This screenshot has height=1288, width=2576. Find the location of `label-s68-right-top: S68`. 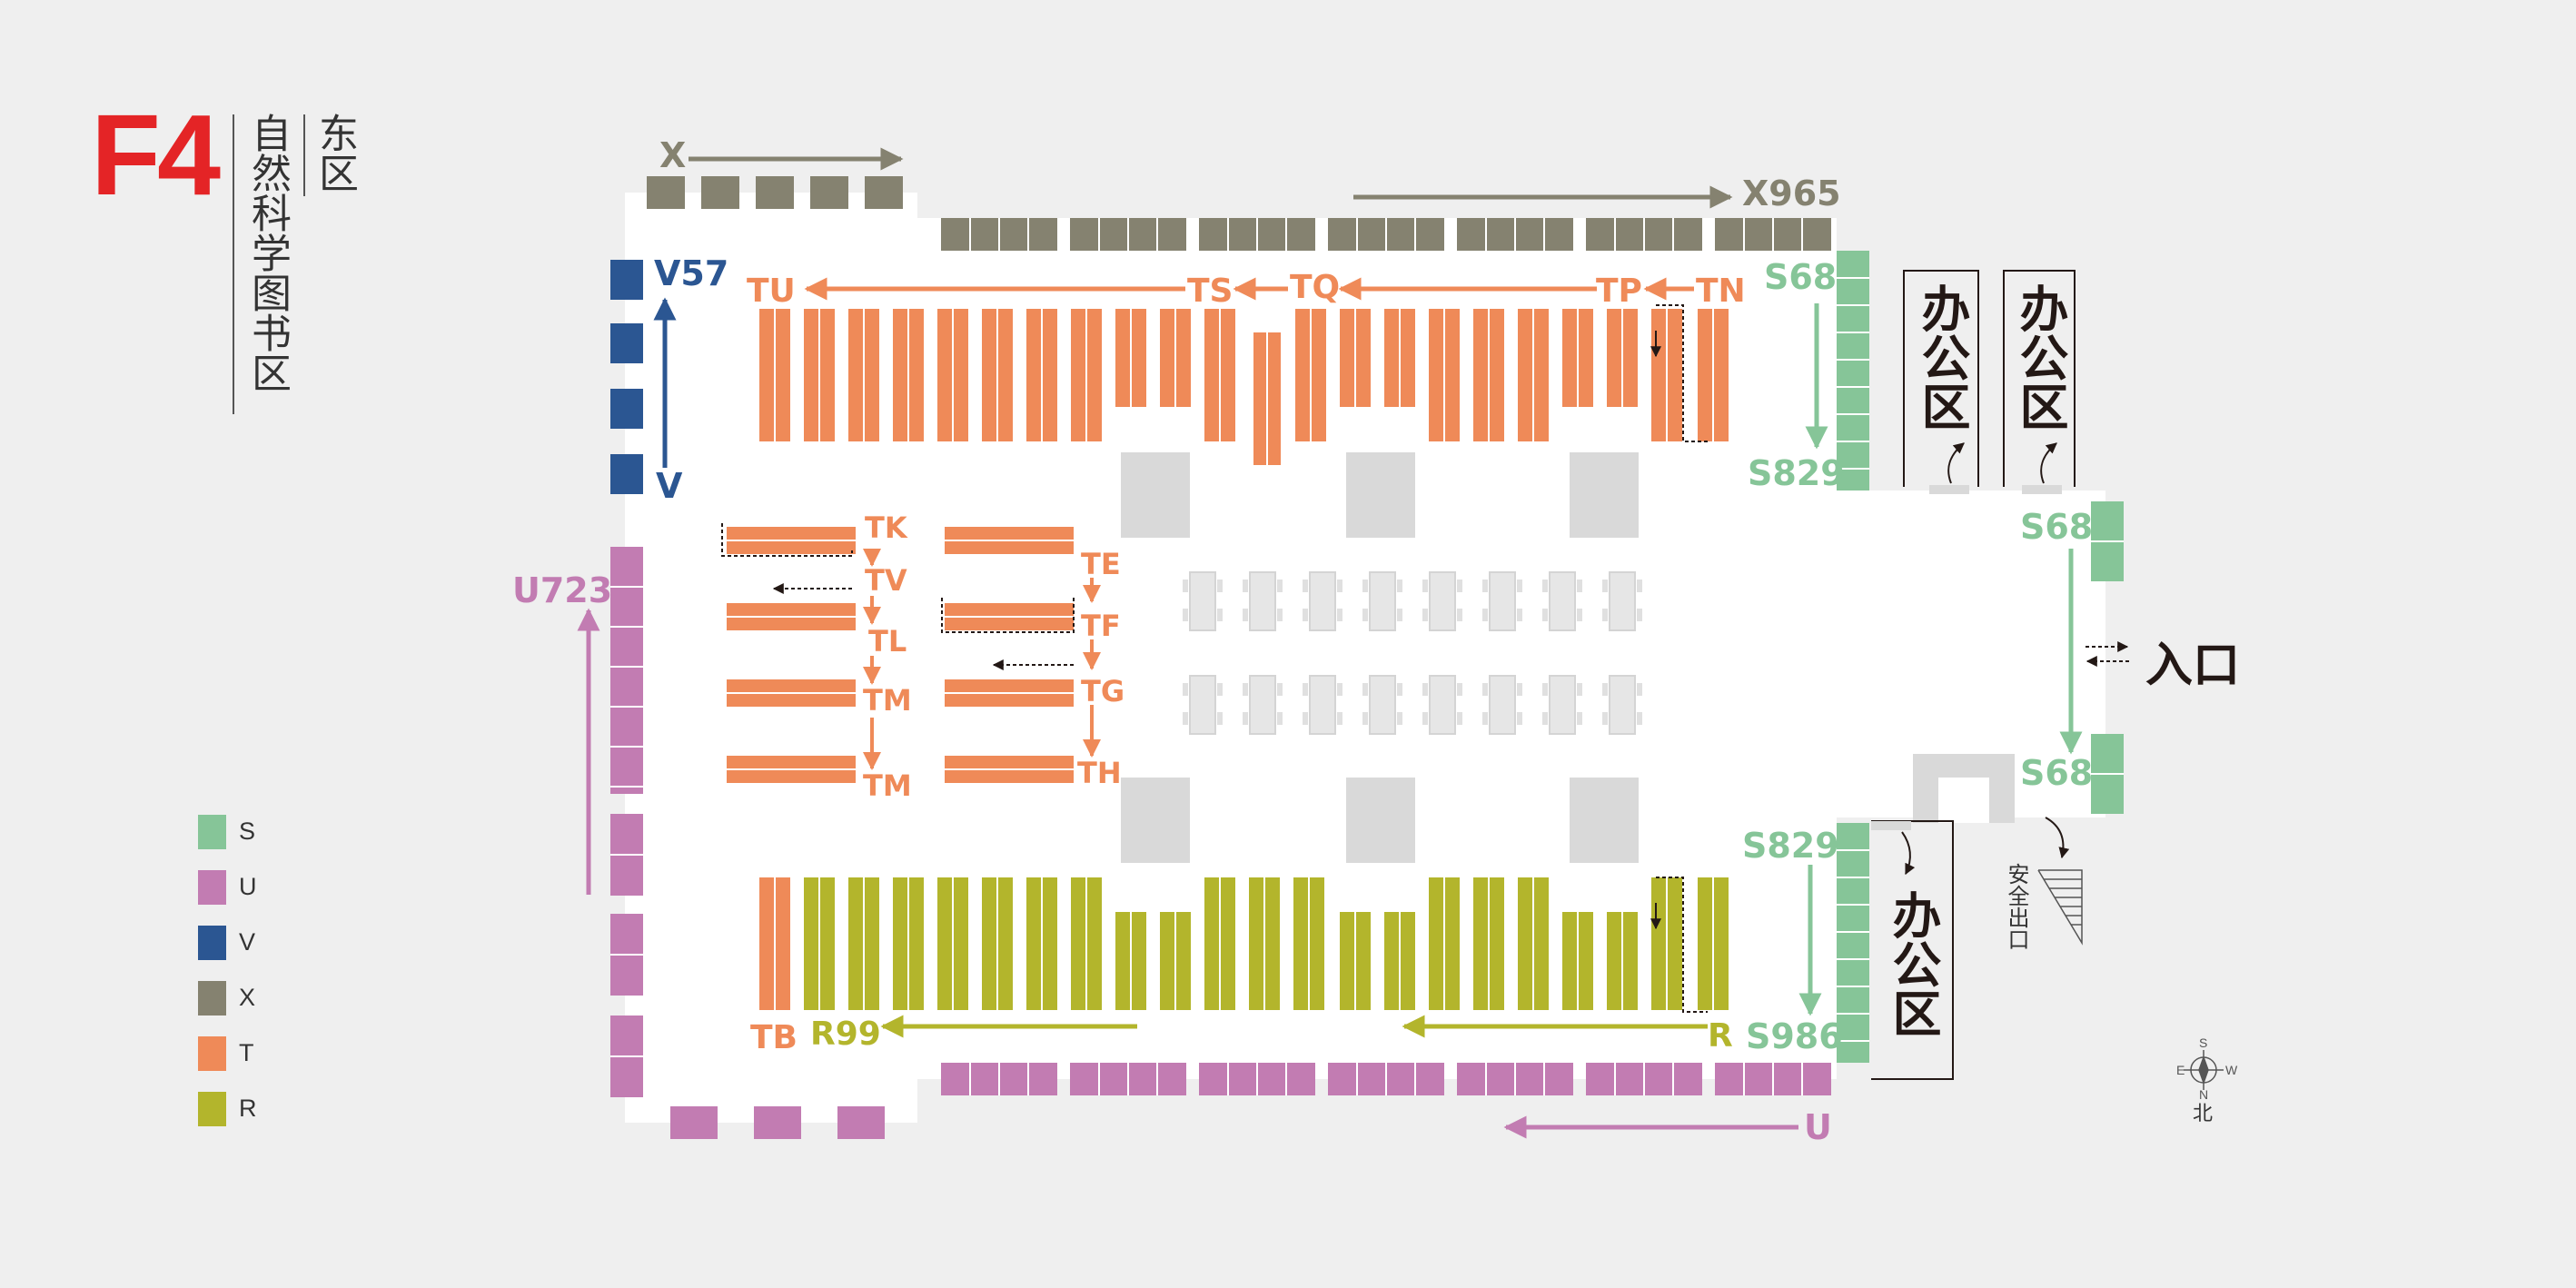

label-s68-right-top: S68 is located at coordinates (2056, 527).